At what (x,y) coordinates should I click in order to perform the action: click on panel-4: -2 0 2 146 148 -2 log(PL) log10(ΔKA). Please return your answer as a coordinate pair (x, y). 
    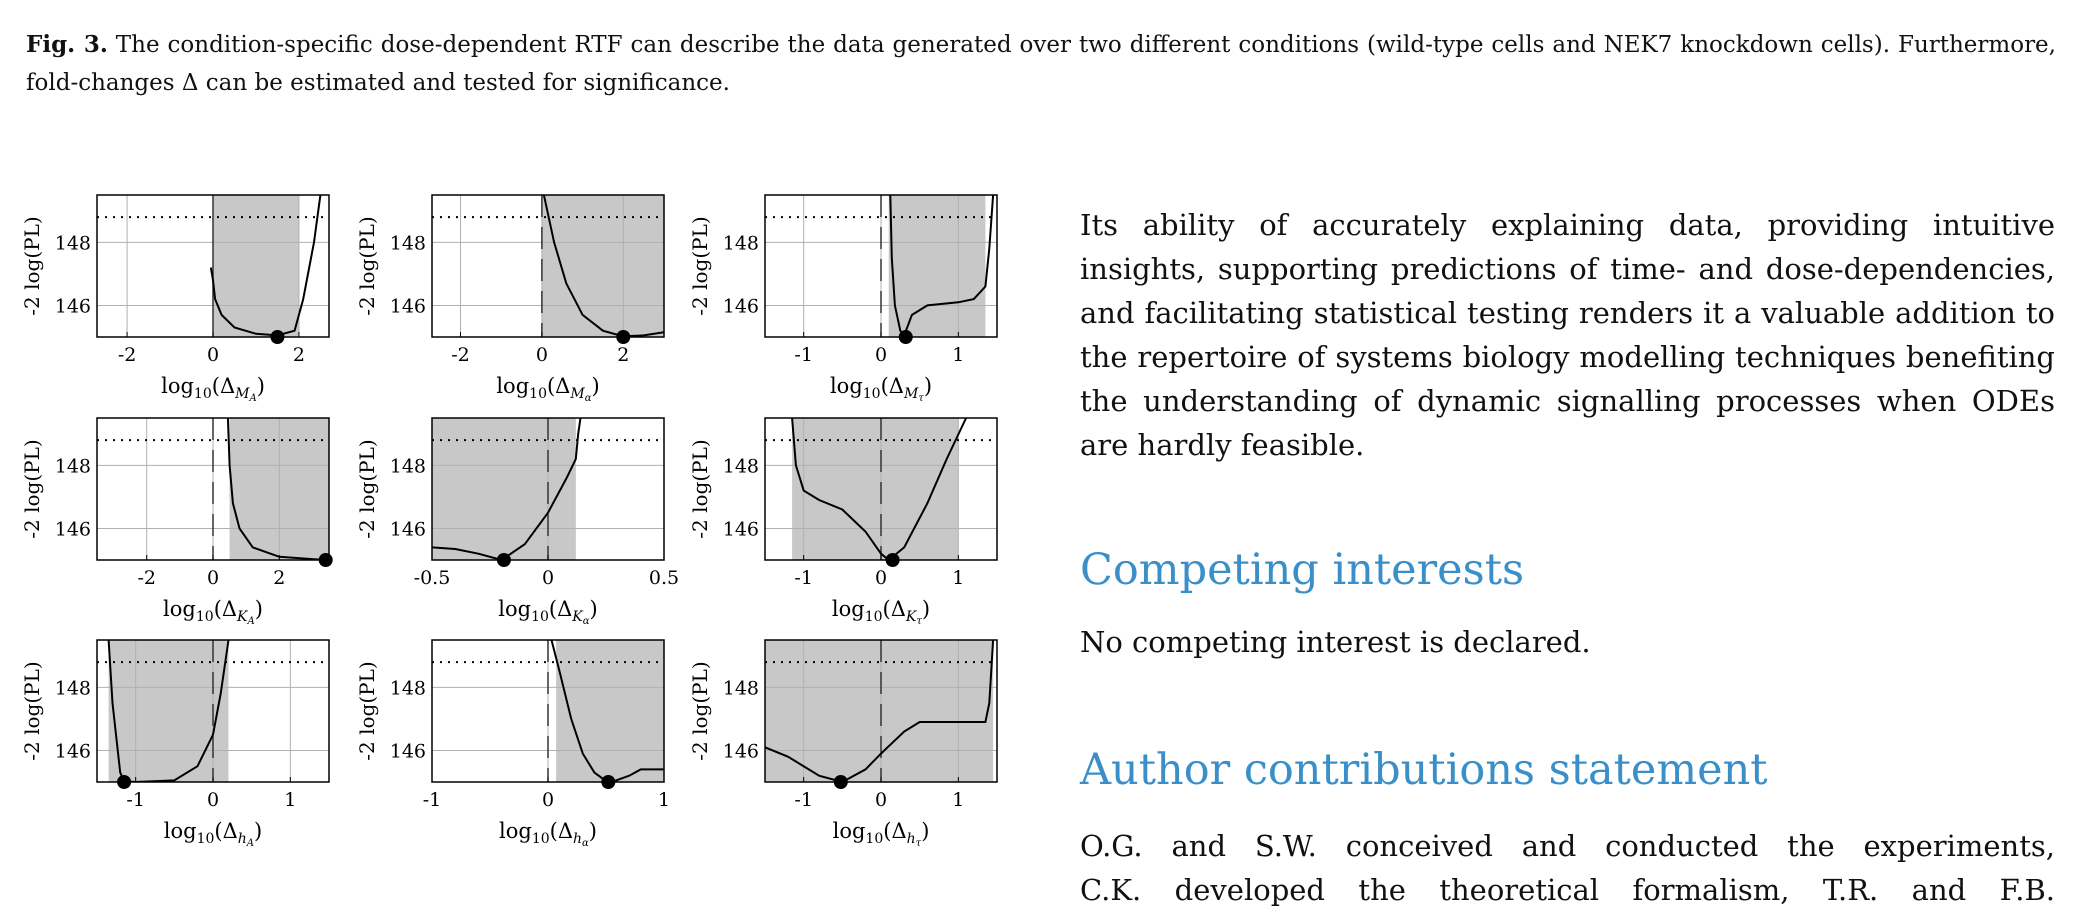
    Looking at the image, I should click on (176, 522).